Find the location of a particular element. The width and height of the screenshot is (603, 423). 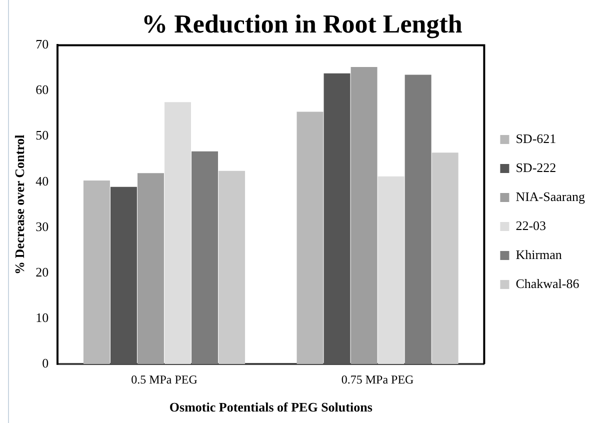

x-axis-title: Osmotic Potentials of PEG Solutions is located at coordinates (270, 407).